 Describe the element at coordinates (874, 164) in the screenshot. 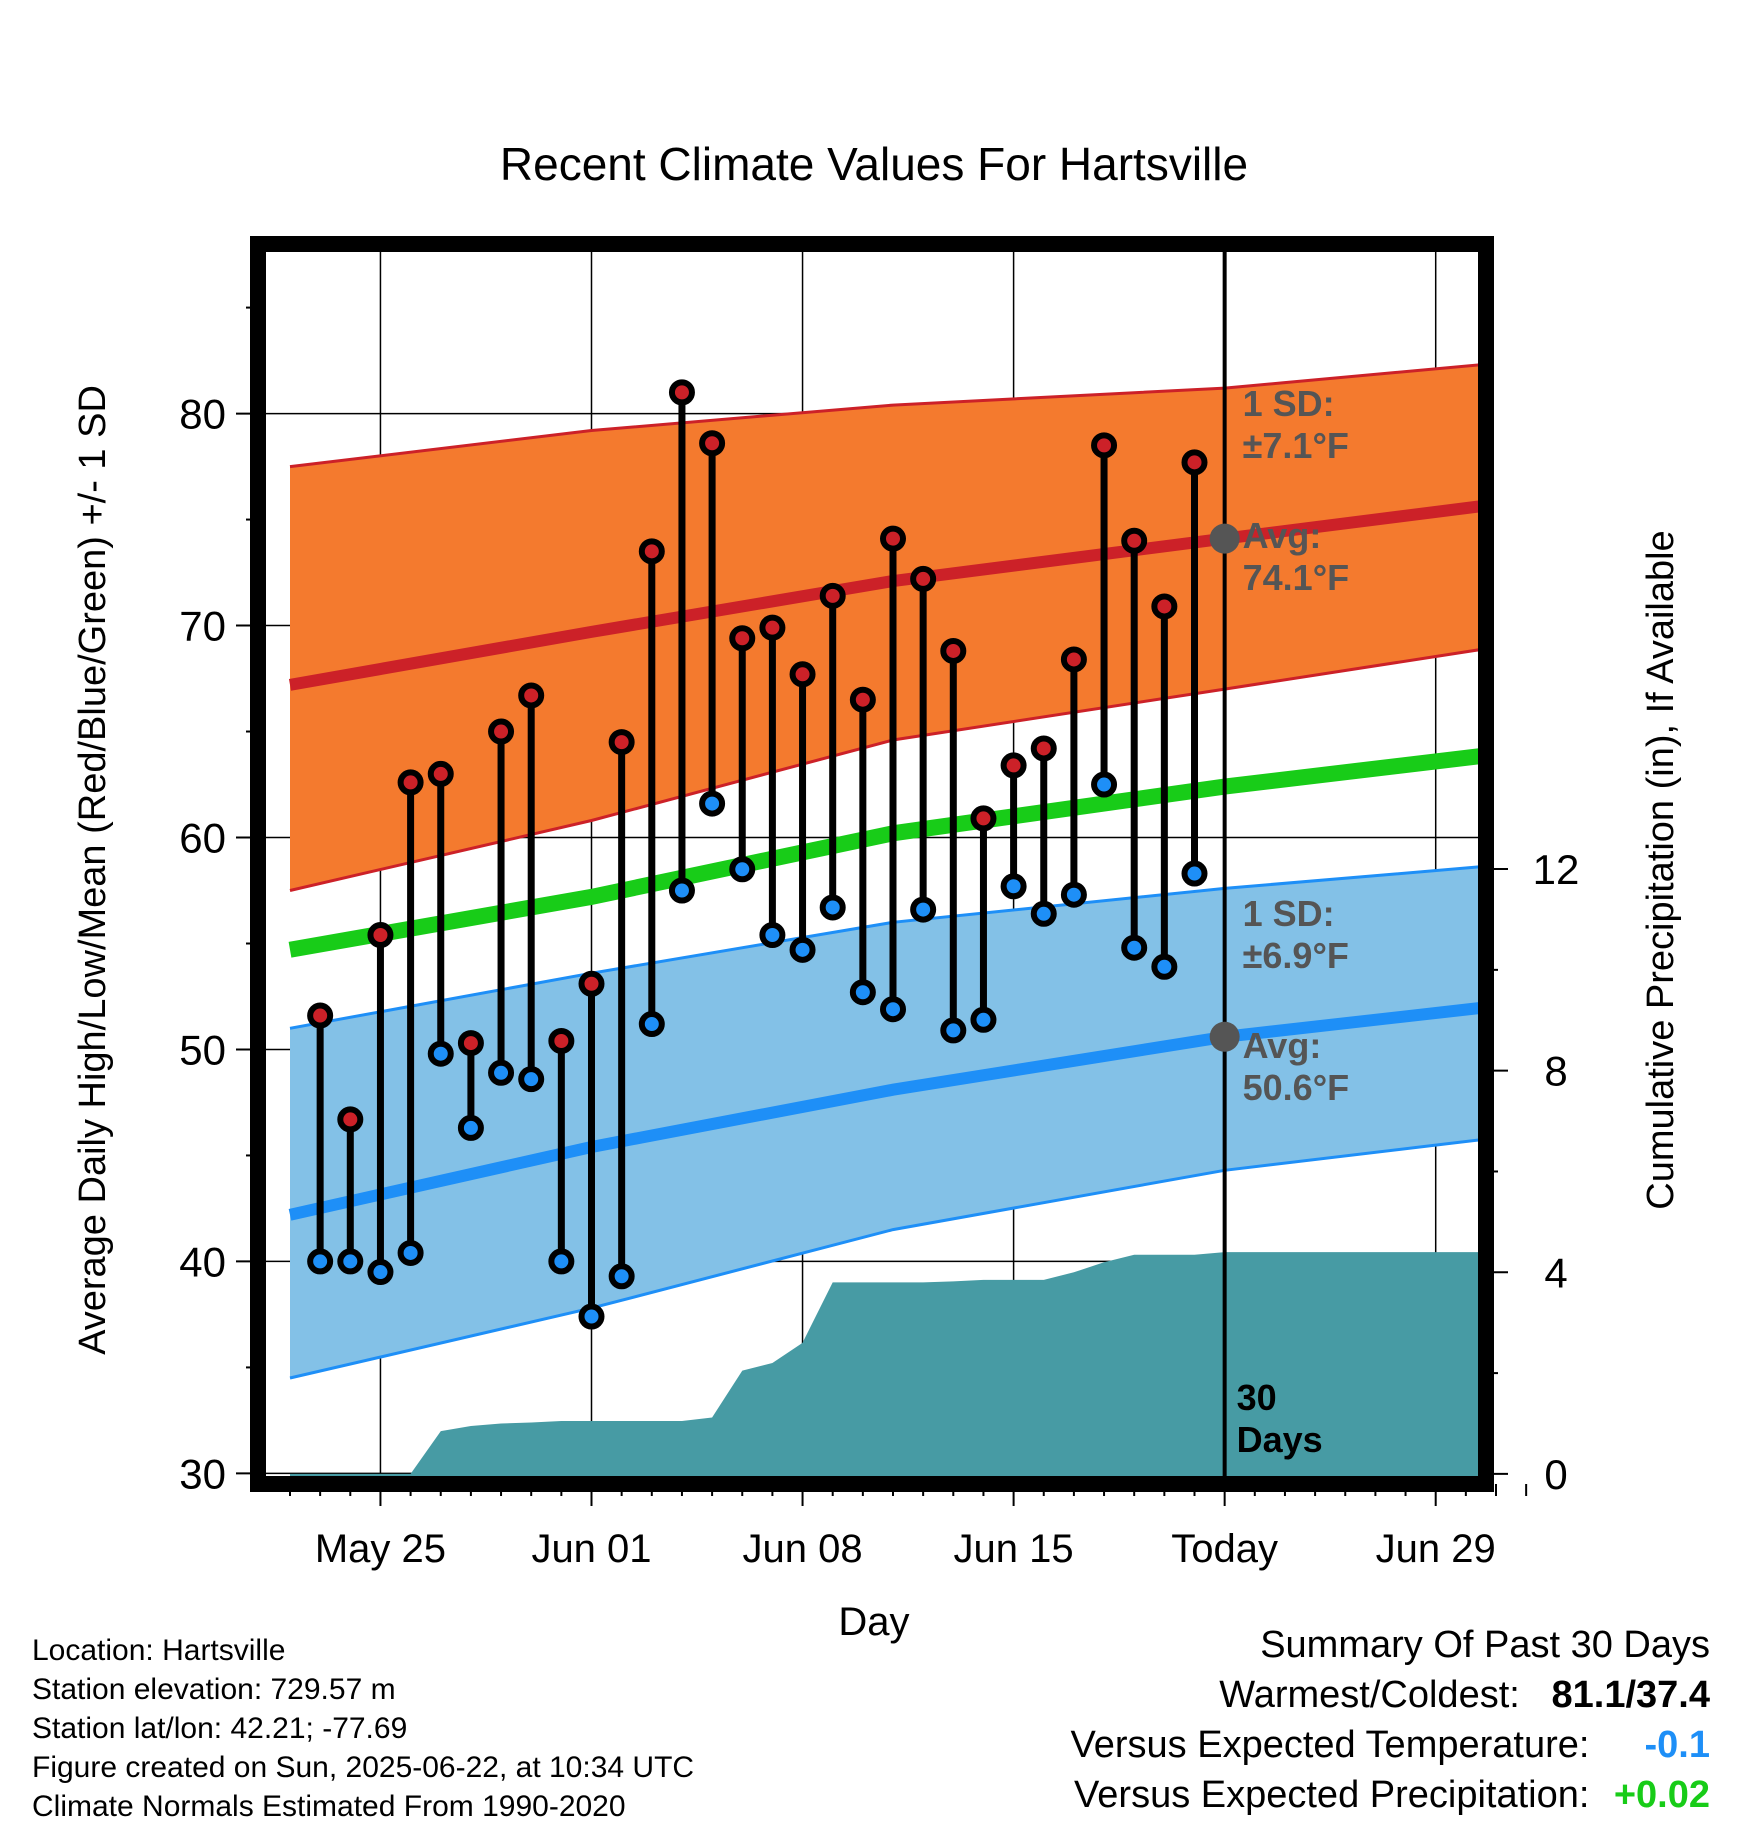

I see `chart-title: Recent Climate Values For Hartsville` at that location.